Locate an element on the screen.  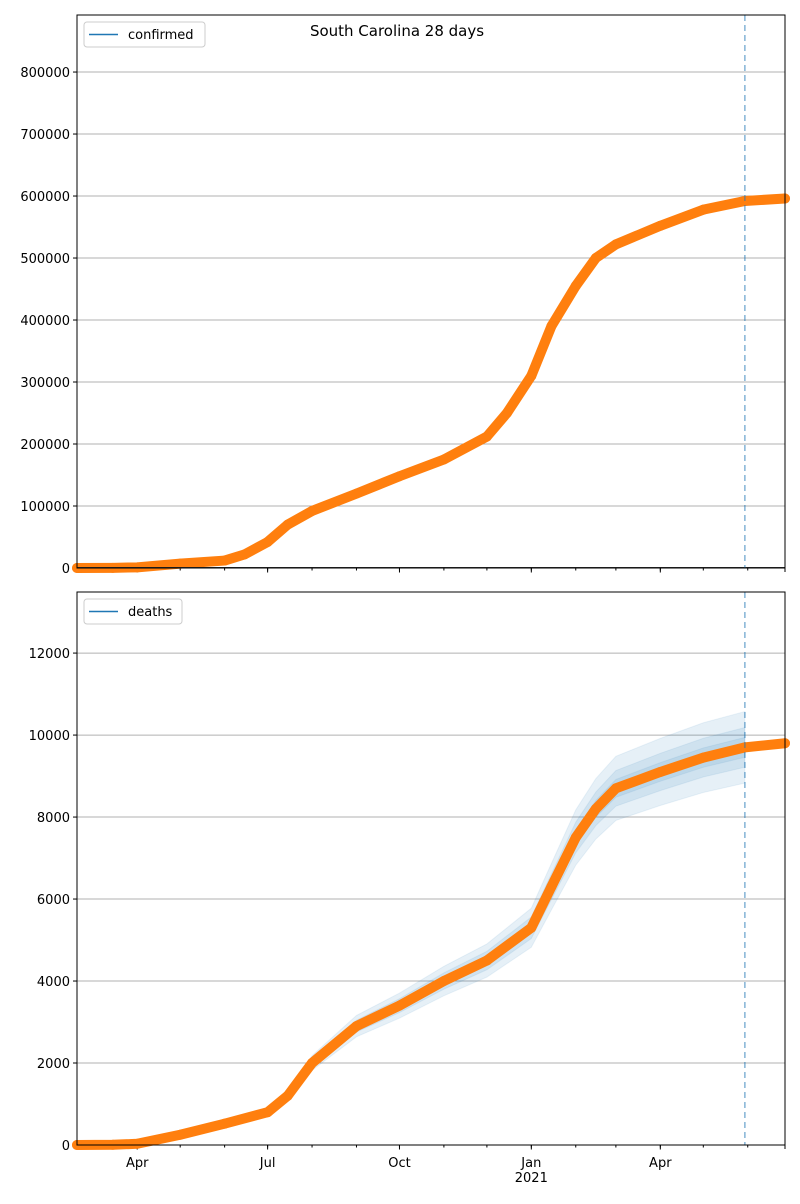
x-tick-label: Jul is located at coordinates (267, 1163).